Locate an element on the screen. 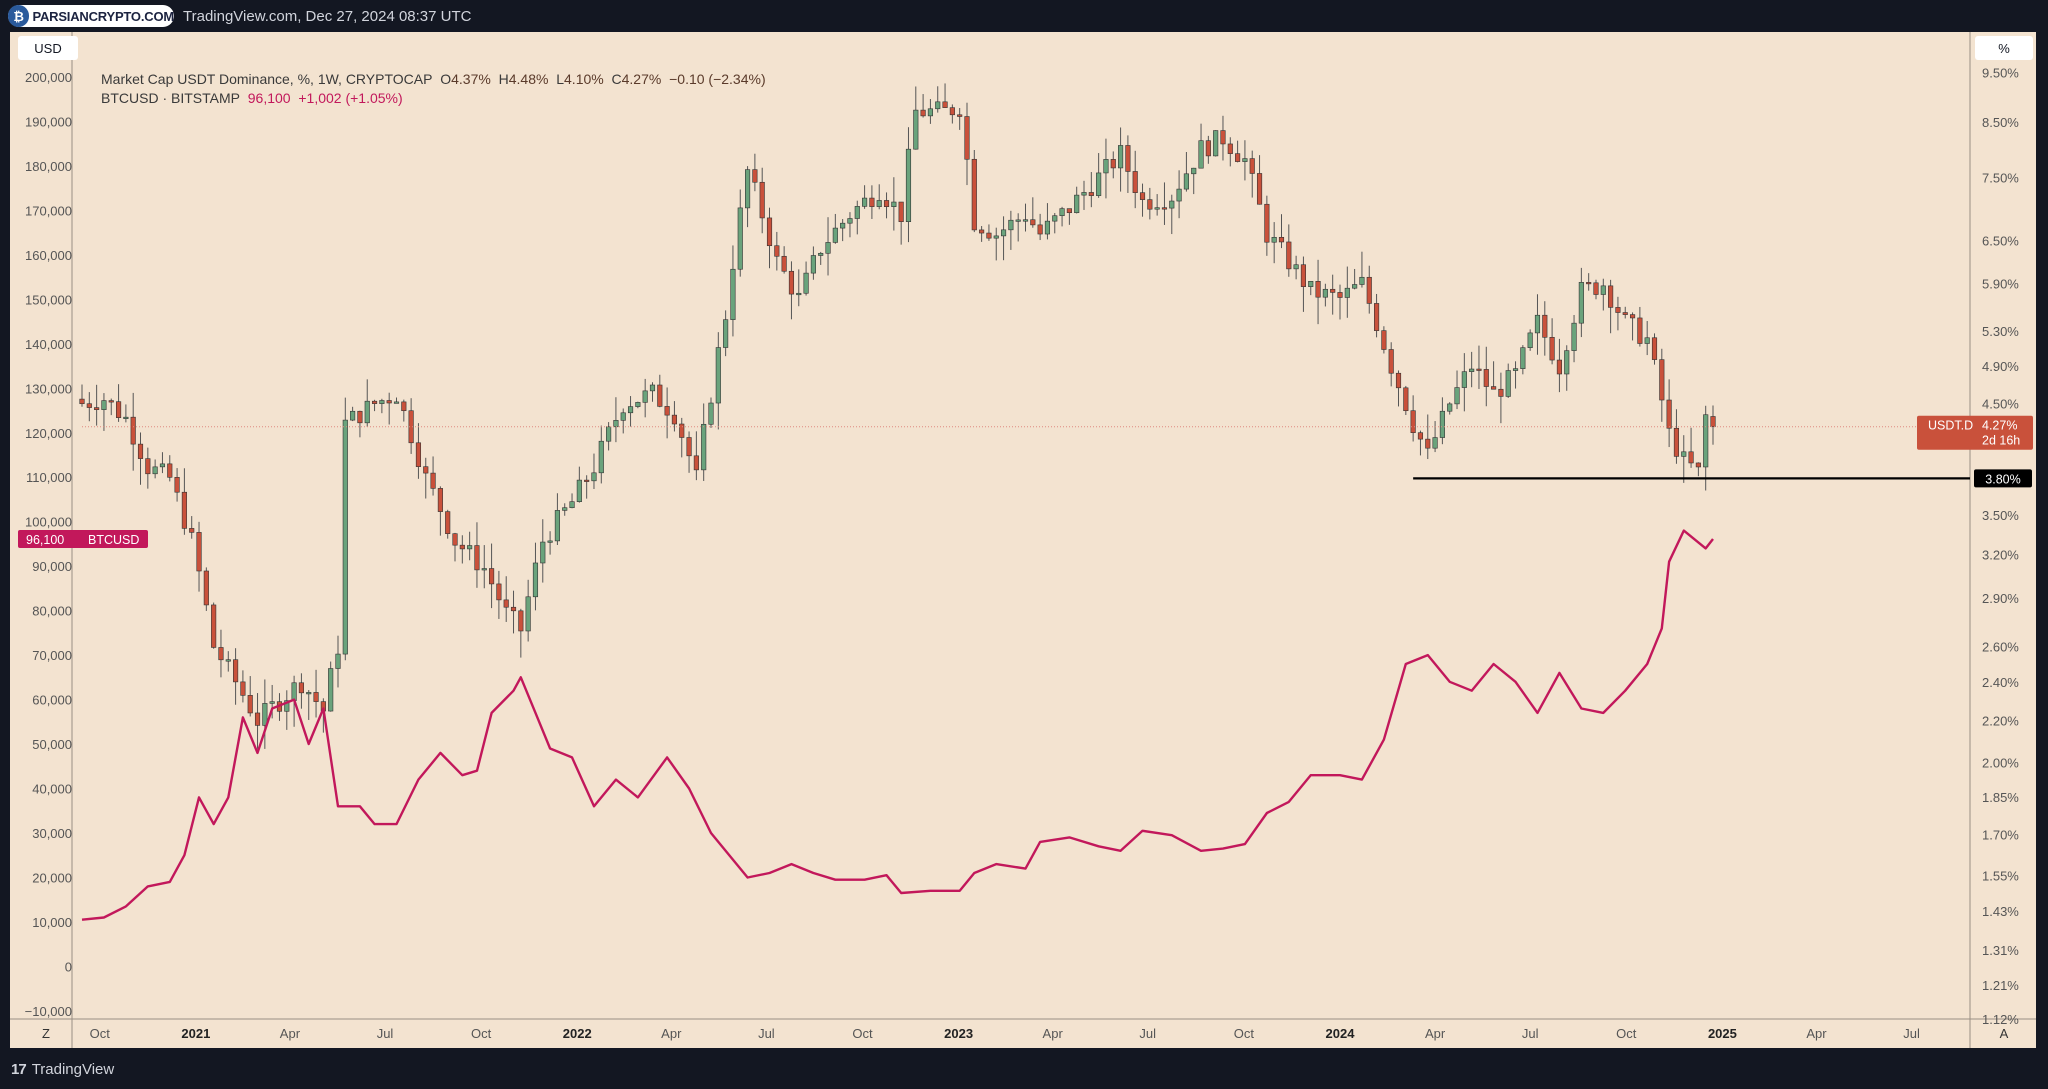 The image size is (2048, 1089). z-button: Z is located at coordinates (46, 1033).